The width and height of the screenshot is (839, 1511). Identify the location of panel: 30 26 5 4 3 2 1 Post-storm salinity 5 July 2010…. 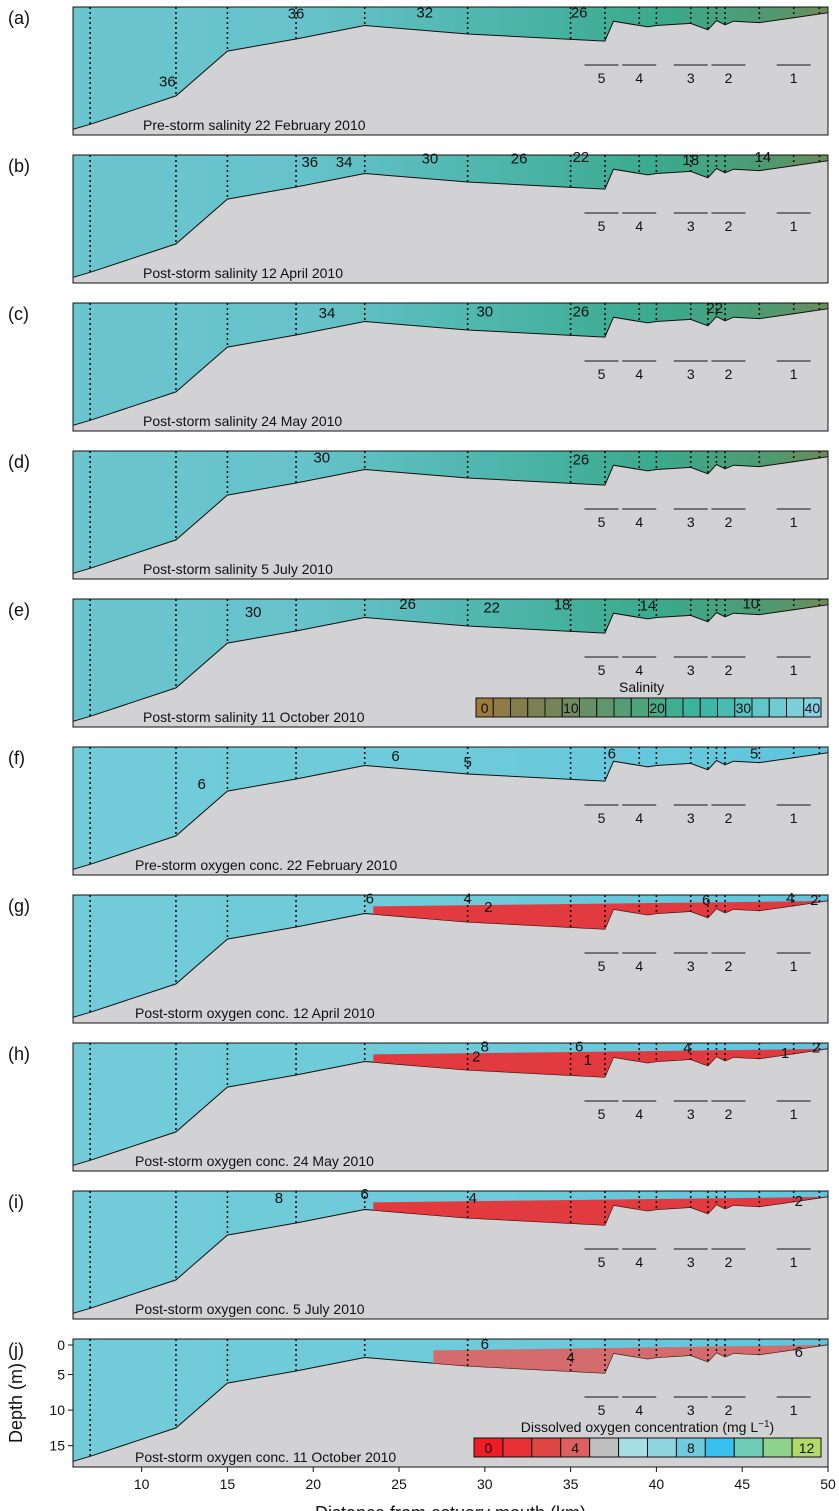
(418, 514).